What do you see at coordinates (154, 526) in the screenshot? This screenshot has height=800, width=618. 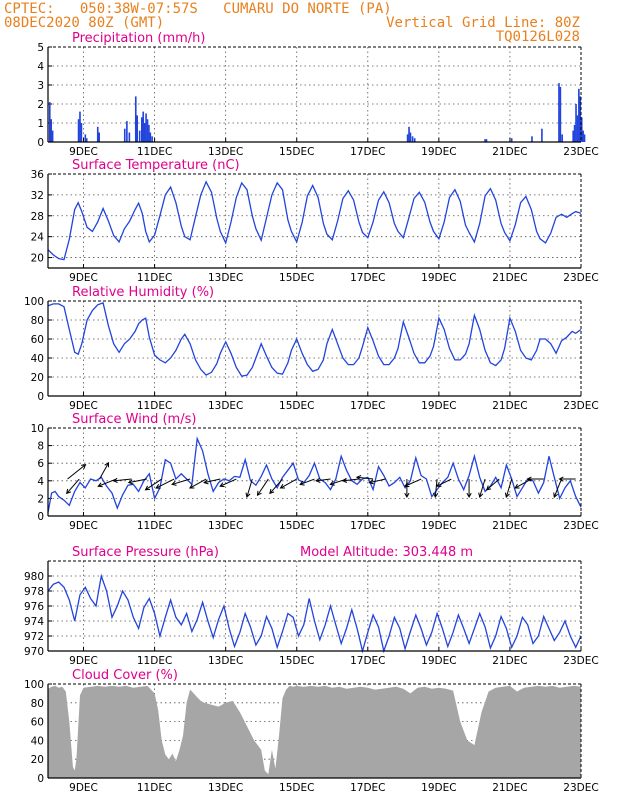 I see `wind-xtick-label: 11DEC` at bounding box center [154, 526].